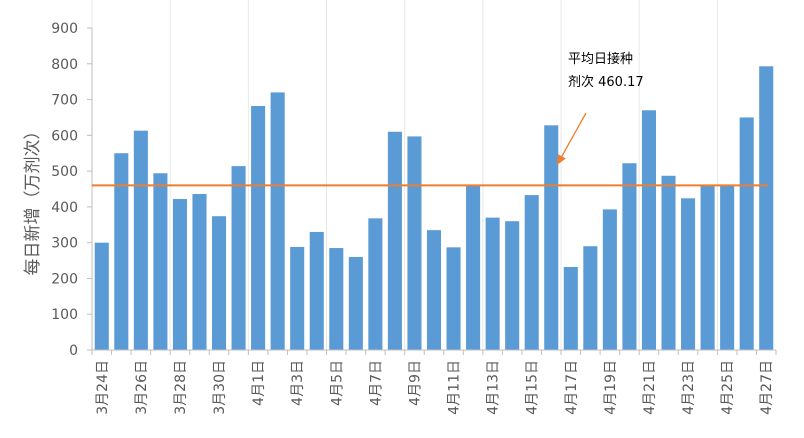 The width and height of the screenshot is (804, 438). I want to click on x-tick-label: 4月1日, so click(259, 383).